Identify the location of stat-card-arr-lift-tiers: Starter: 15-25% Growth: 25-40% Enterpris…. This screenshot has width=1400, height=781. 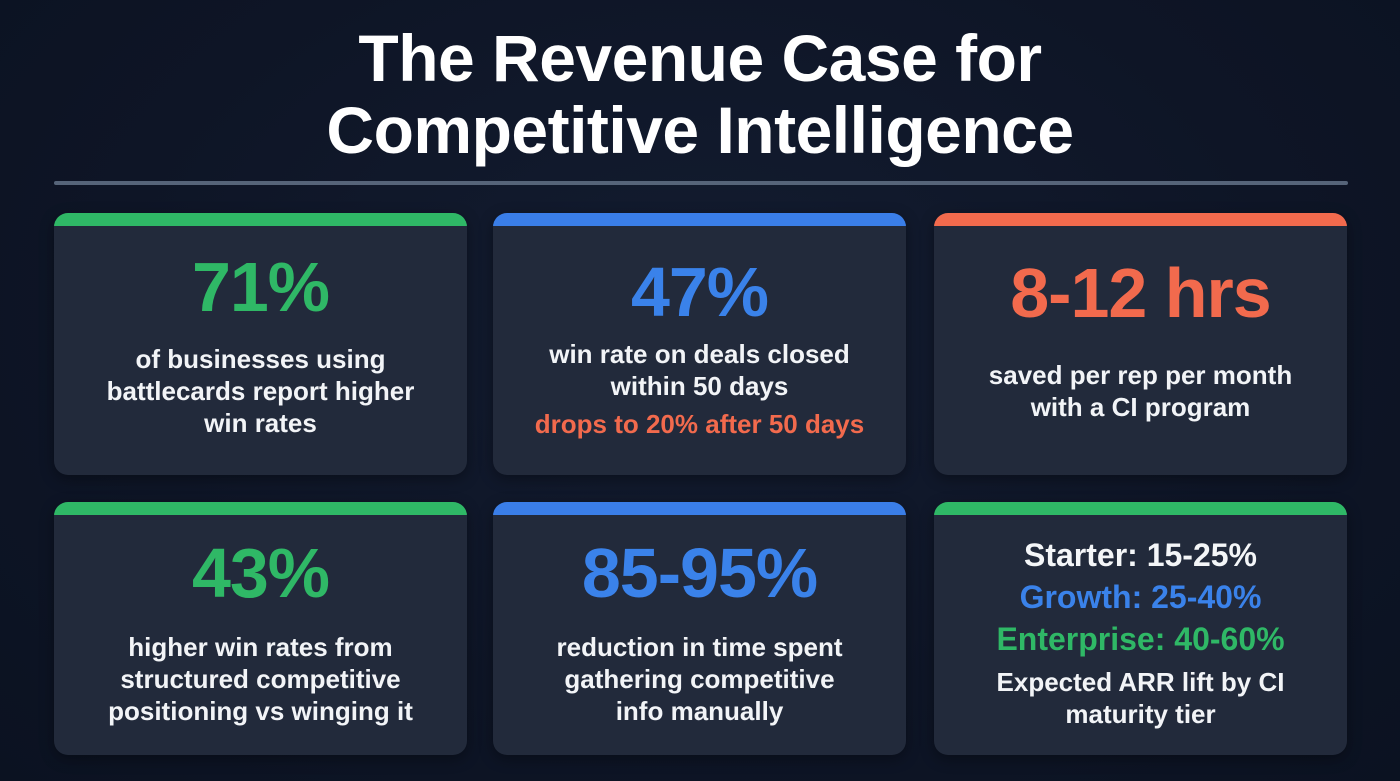
(1140, 628).